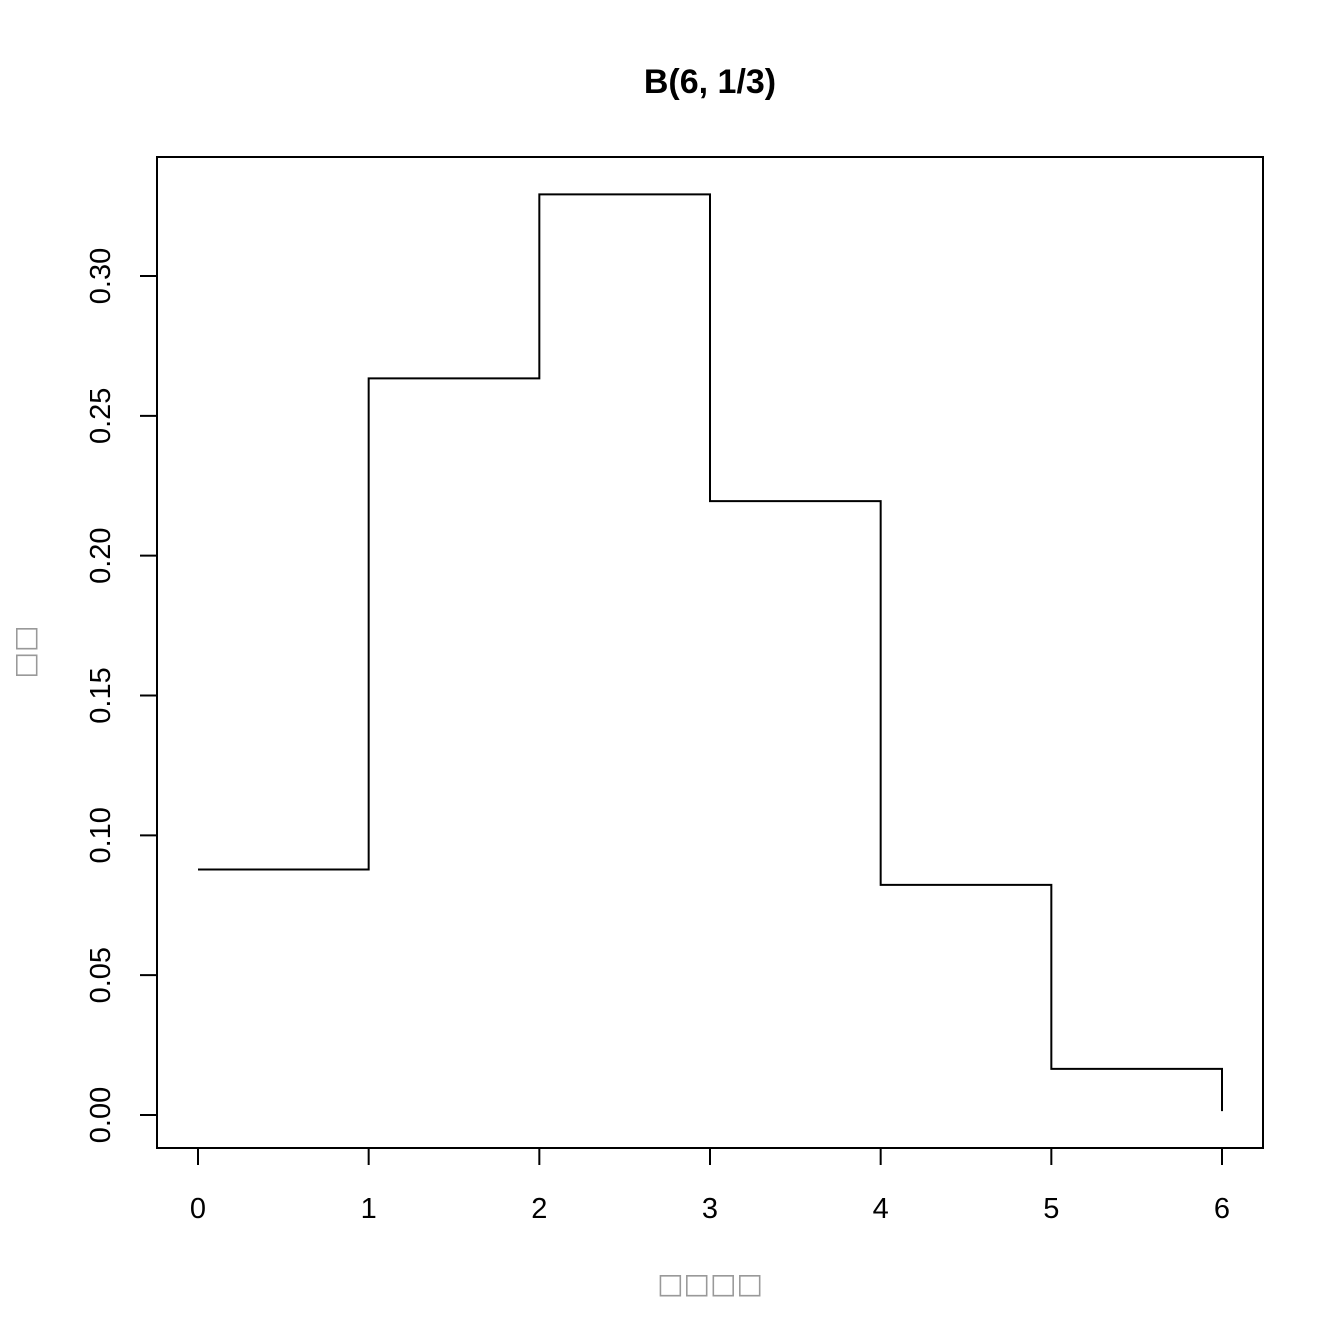  What do you see at coordinates (121, 695) in the screenshot?
I see `y-axis: 0.00 0.05 0.10 0.15 0.20 0.25 0.30` at bounding box center [121, 695].